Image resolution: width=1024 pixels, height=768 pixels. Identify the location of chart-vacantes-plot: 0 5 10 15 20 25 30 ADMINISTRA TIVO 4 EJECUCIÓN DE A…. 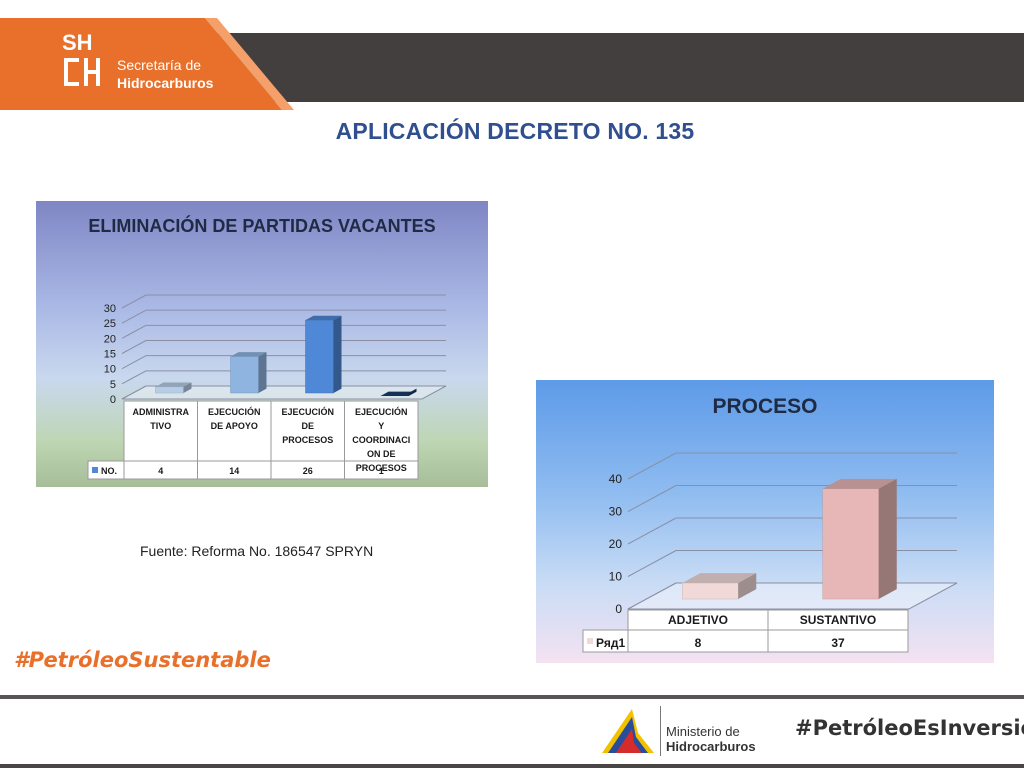
(267, 387).